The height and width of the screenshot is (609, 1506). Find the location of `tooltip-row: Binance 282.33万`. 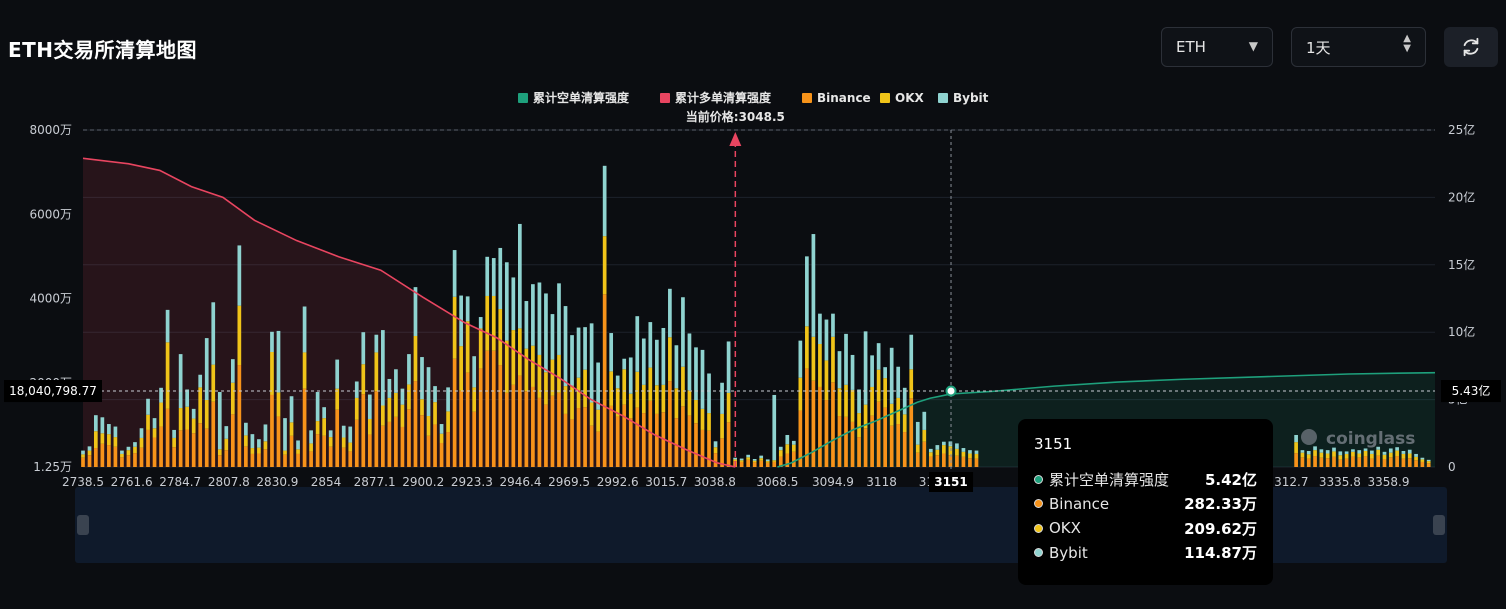

tooltip-row: Binance 282.33万 is located at coordinates (1145, 504).